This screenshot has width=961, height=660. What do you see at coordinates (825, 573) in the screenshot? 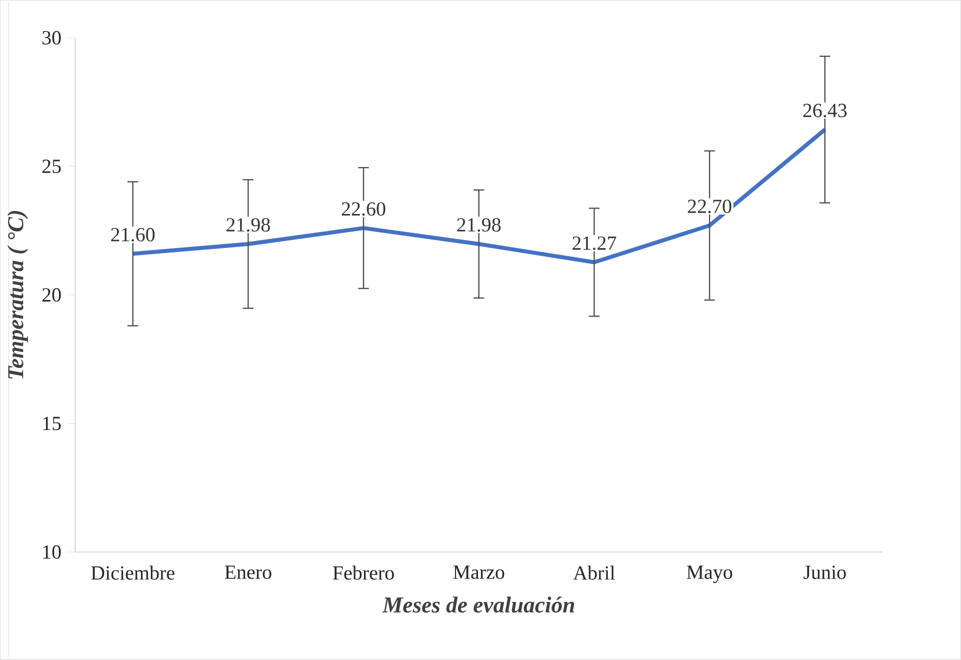
I see `x-tick-label: Junio` at bounding box center [825, 573].